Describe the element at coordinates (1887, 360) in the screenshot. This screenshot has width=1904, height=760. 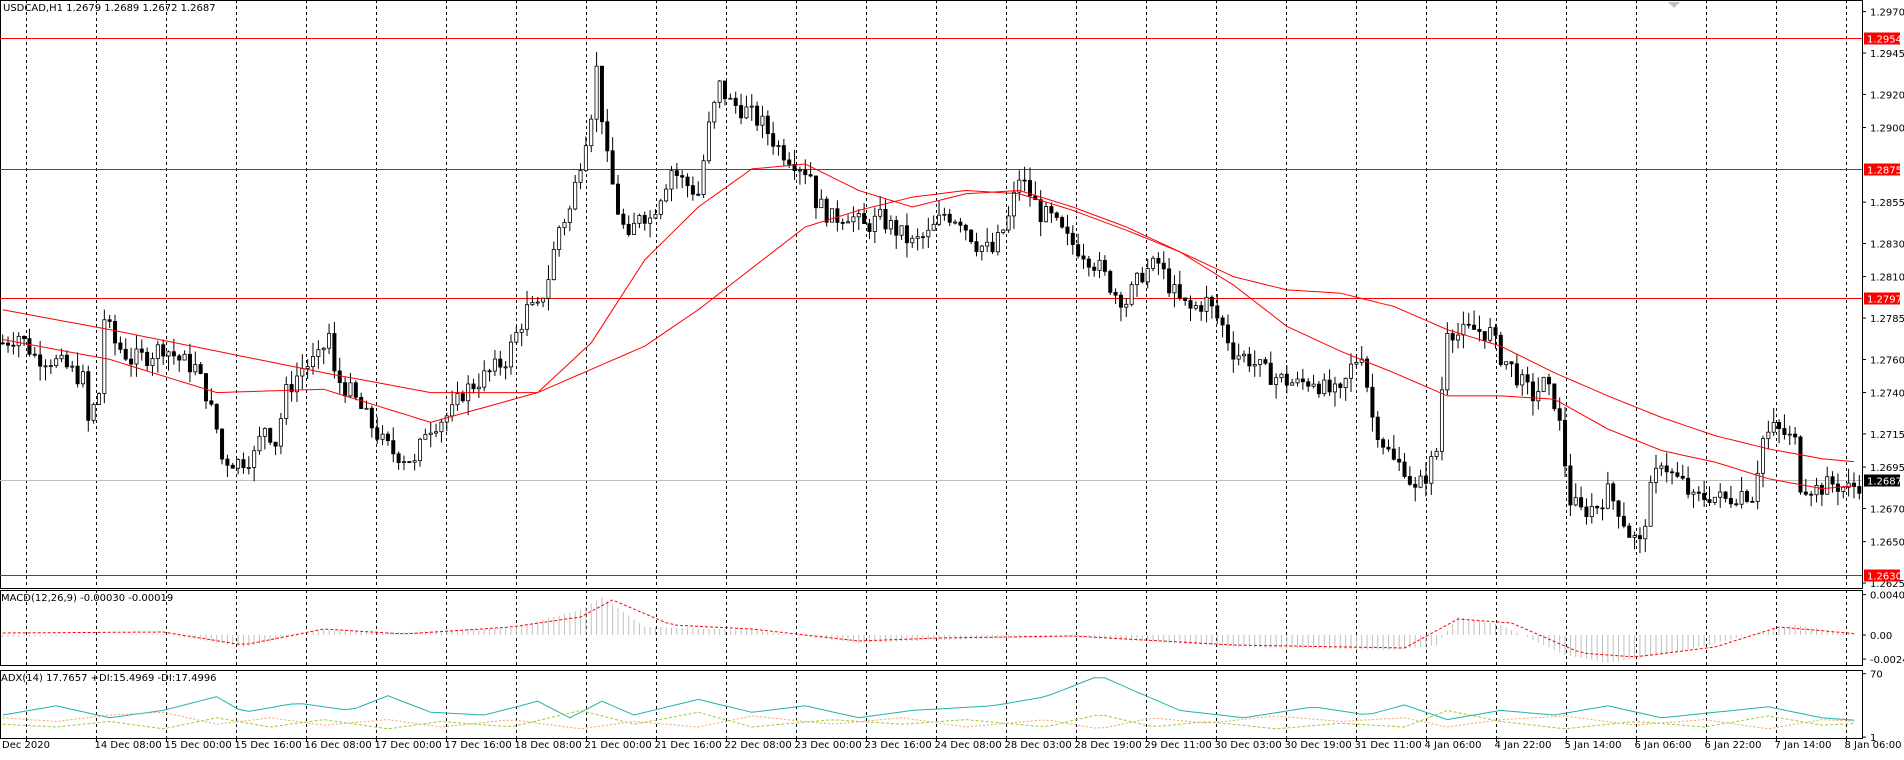
I see `y-tick-label: 1.2760` at that location.